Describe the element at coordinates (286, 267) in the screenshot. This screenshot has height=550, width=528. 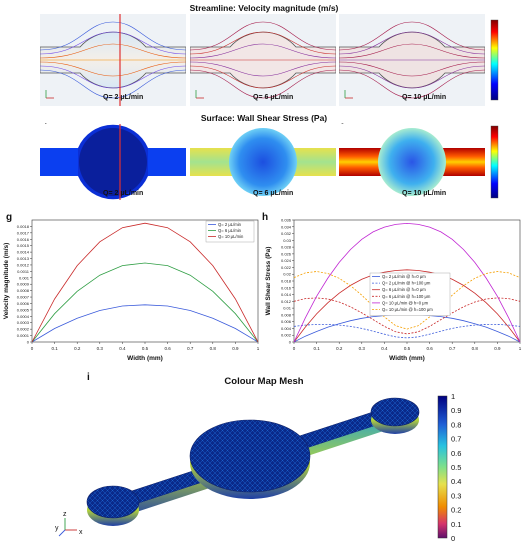
I see `y-tick-label: 0.022` at that location.